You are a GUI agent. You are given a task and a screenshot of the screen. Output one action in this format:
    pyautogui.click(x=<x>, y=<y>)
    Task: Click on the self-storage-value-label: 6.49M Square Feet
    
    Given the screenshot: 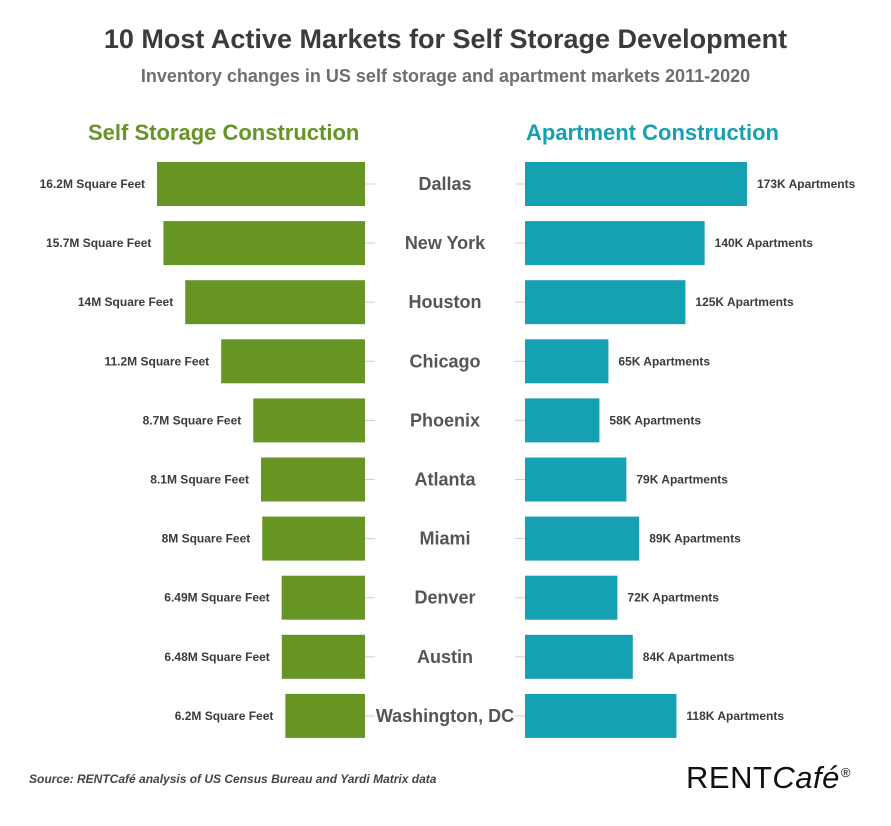 What is the action you would take?
    pyautogui.click(x=216, y=598)
    